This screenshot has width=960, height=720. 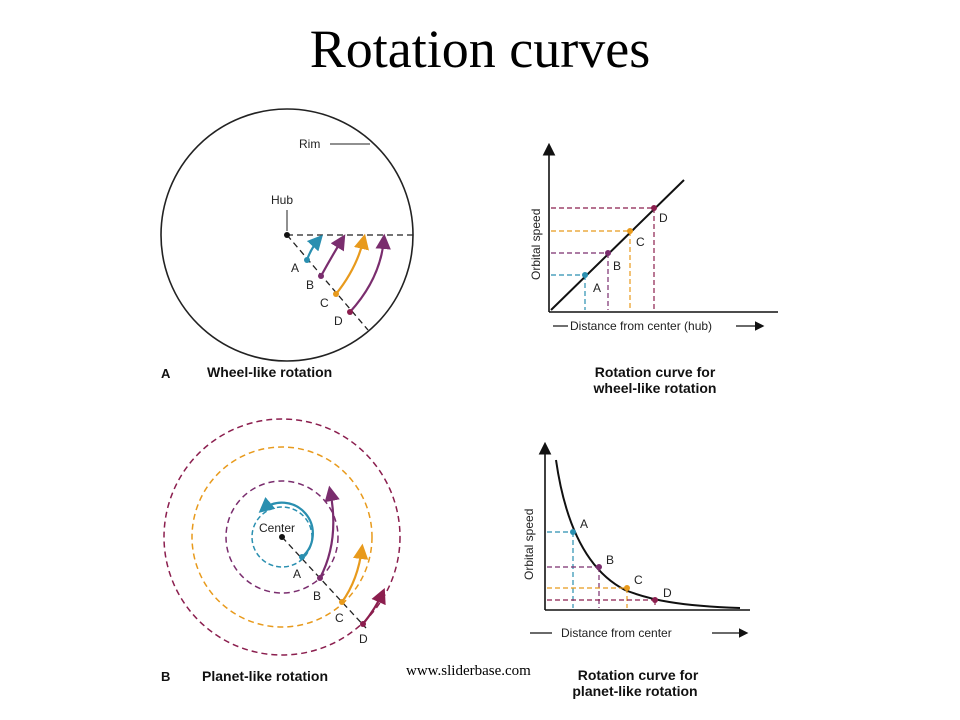 What do you see at coordinates (327, 282) in the screenshot?
I see `wheel-diagonal-radius` at bounding box center [327, 282].